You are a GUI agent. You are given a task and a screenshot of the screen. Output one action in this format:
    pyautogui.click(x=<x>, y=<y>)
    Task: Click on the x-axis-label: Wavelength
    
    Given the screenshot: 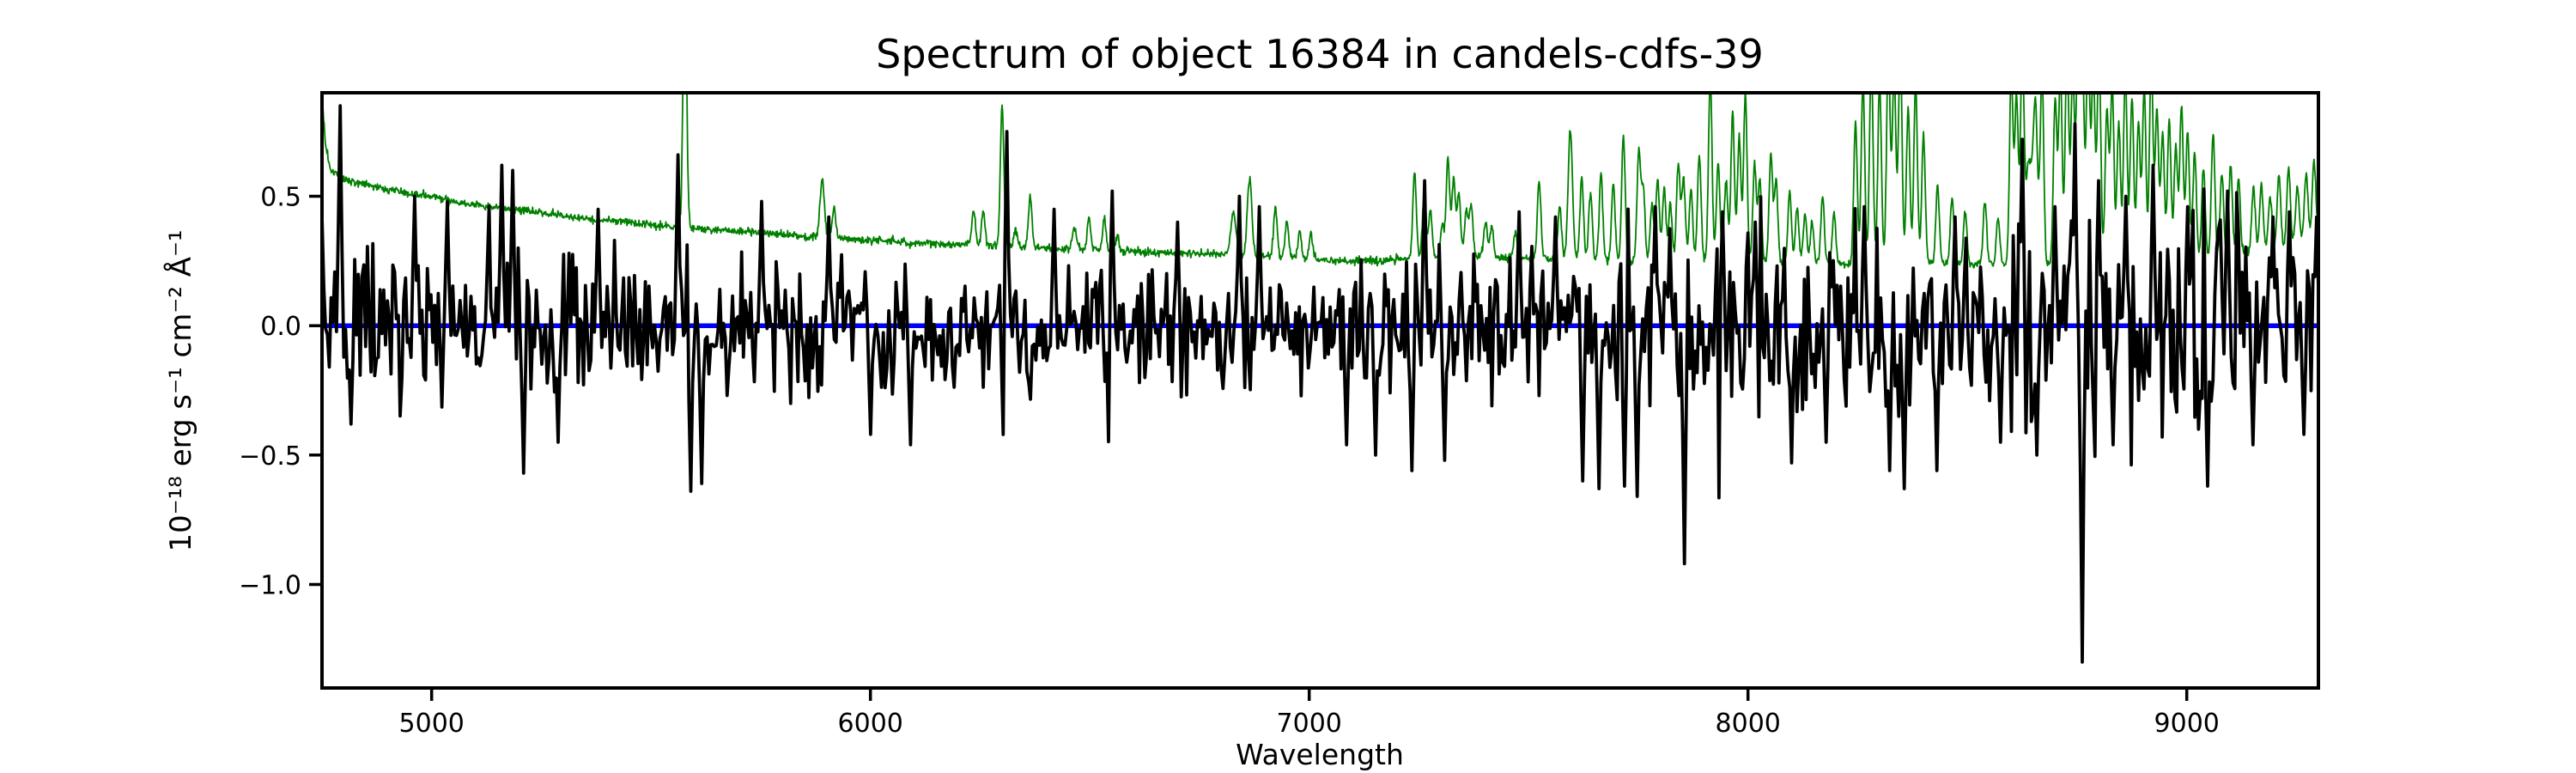 What is the action you would take?
    pyautogui.click(x=1320, y=754)
    